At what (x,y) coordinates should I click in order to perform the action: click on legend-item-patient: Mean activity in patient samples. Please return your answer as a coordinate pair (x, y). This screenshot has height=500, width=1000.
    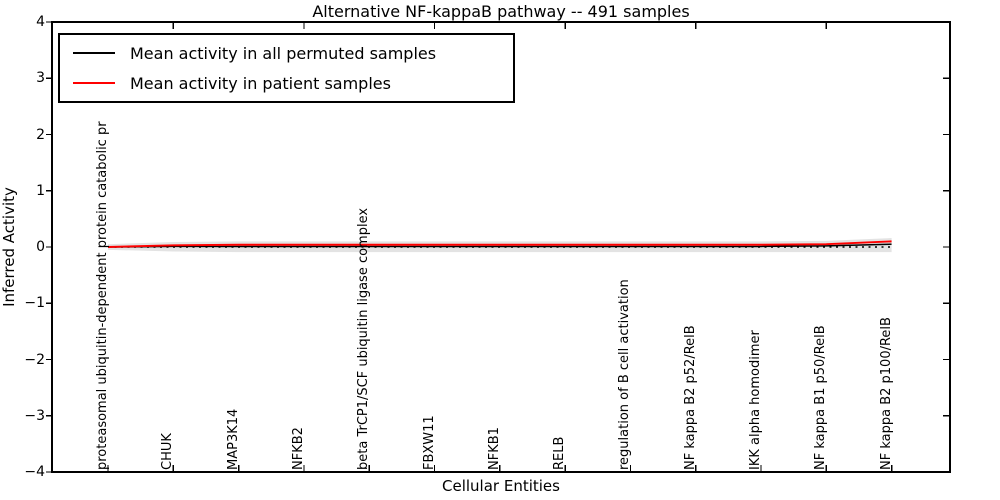
    Looking at the image, I should click on (286, 83).